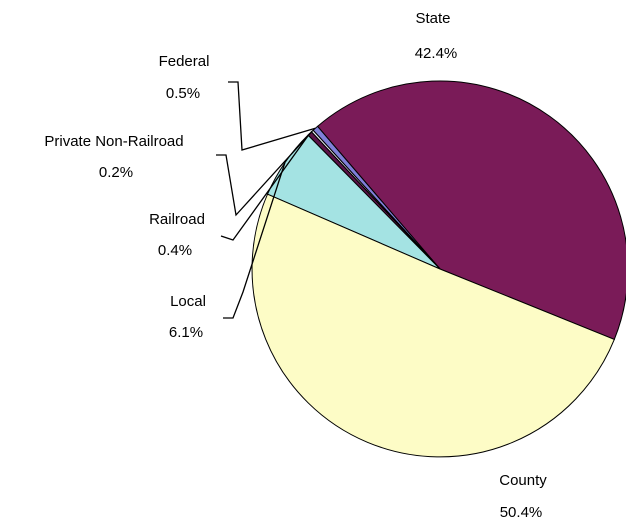 Image resolution: width=626 pixels, height=523 pixels. I want to click on leader-line-local, so click(254, 240).